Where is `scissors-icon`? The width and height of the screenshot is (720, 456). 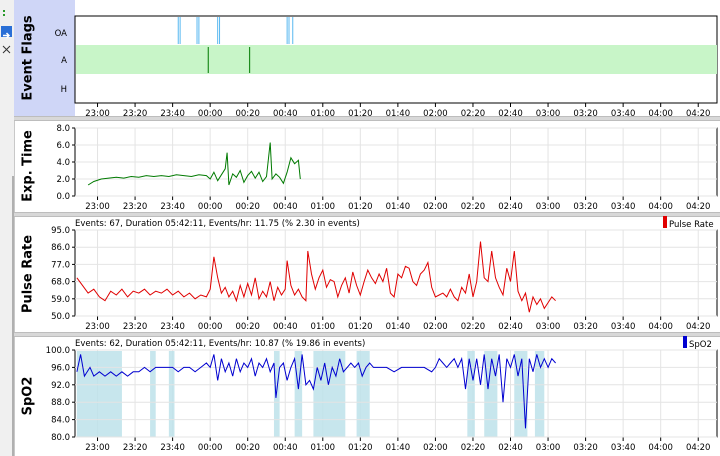 scissors-icon is located at coordinates (6, 47).